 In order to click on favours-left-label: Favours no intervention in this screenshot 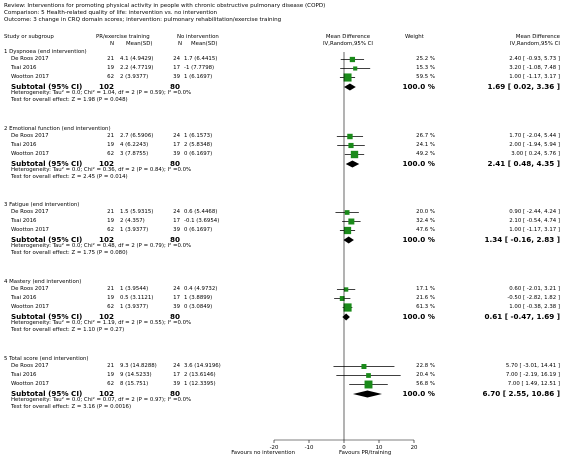, I will do `click(263, 453)`.